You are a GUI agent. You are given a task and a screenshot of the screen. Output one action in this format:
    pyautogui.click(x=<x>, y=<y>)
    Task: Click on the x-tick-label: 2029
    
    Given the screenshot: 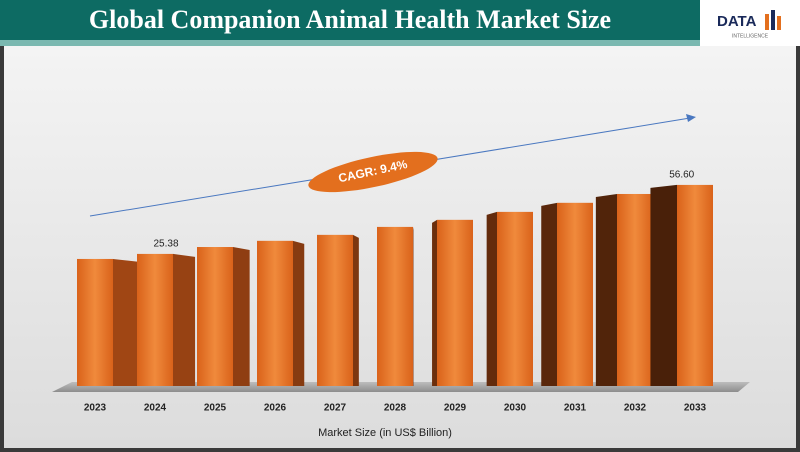 What is the action you would take?
    pyautogui.click(x=455, y=408)
    